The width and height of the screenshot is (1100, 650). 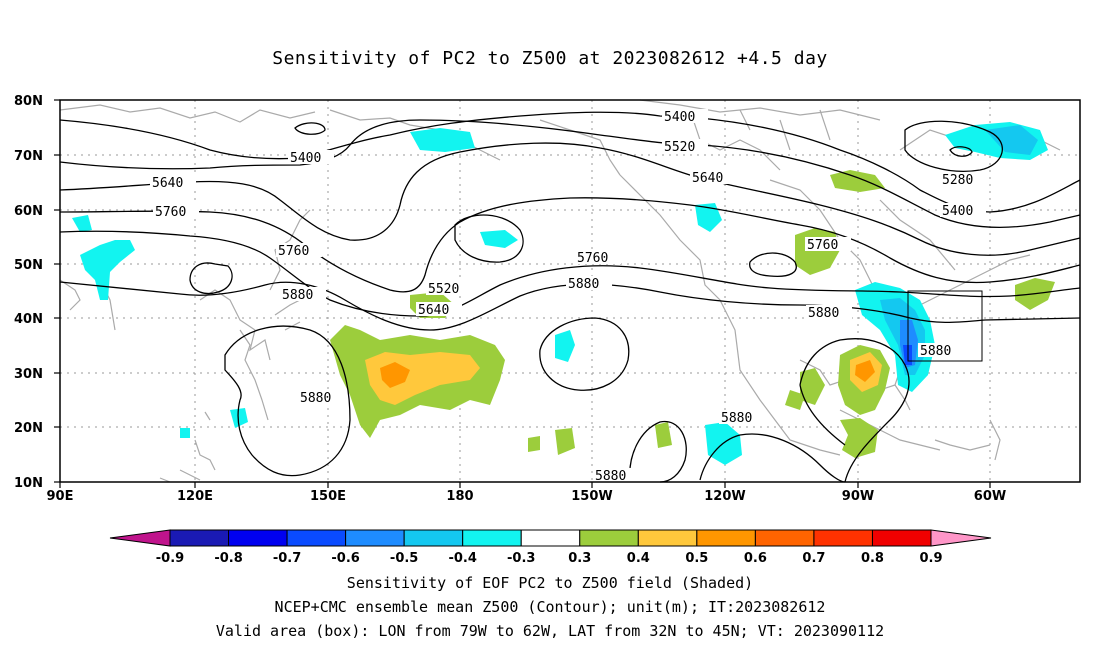 I want to click on colorbar-label: 0.6, so click(x=755, y=558).